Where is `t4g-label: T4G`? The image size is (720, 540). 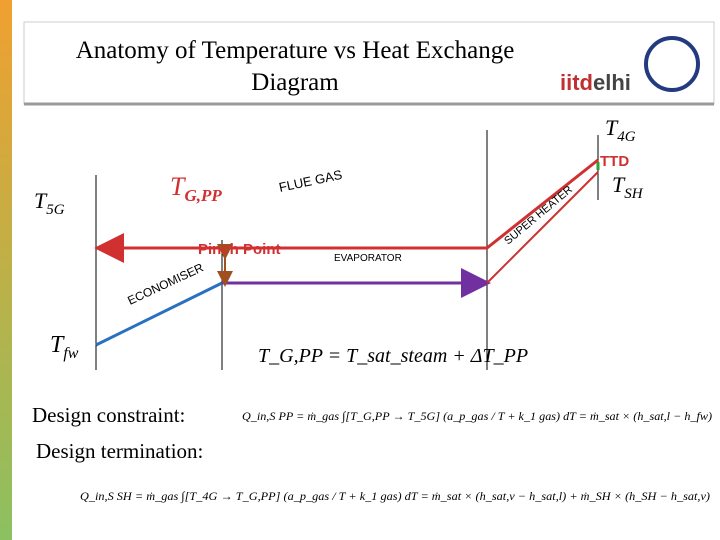
t4g-label: T4G is located at coordinates (620, 130).